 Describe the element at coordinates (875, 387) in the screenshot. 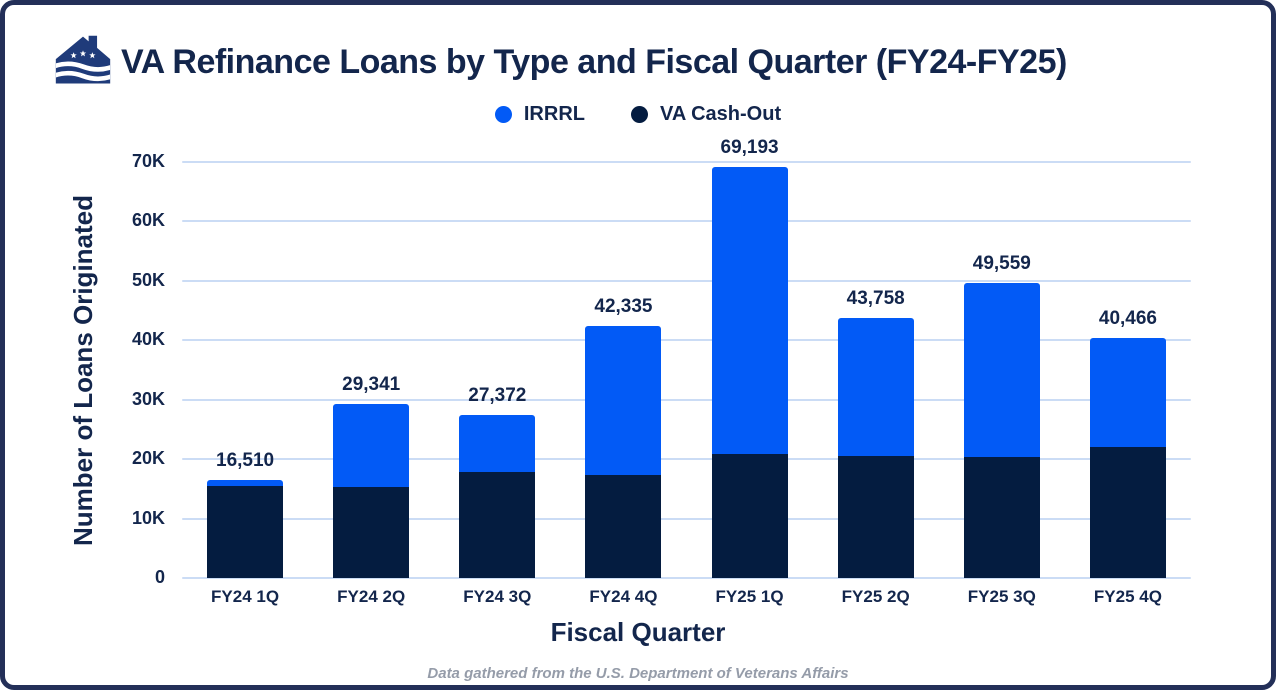

I see `bar-segment-irrrl-fy25-2q` at that location.